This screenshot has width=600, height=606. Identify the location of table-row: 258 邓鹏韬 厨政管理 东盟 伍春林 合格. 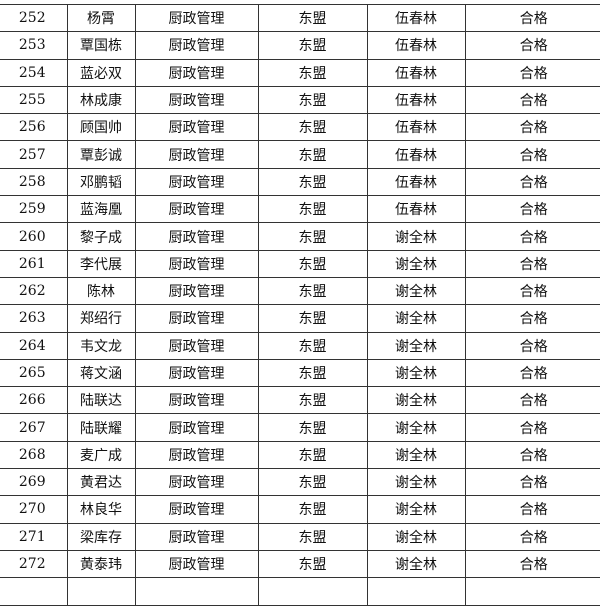
(300, 182).